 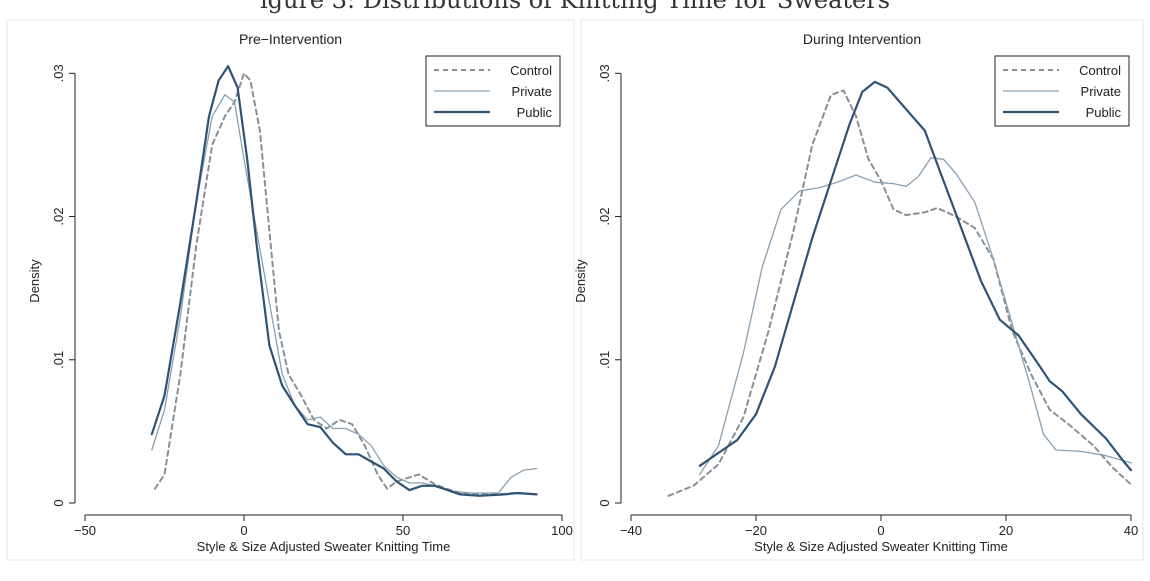 I want to click on x-tick-label: −50, so click(x=85, y=530).